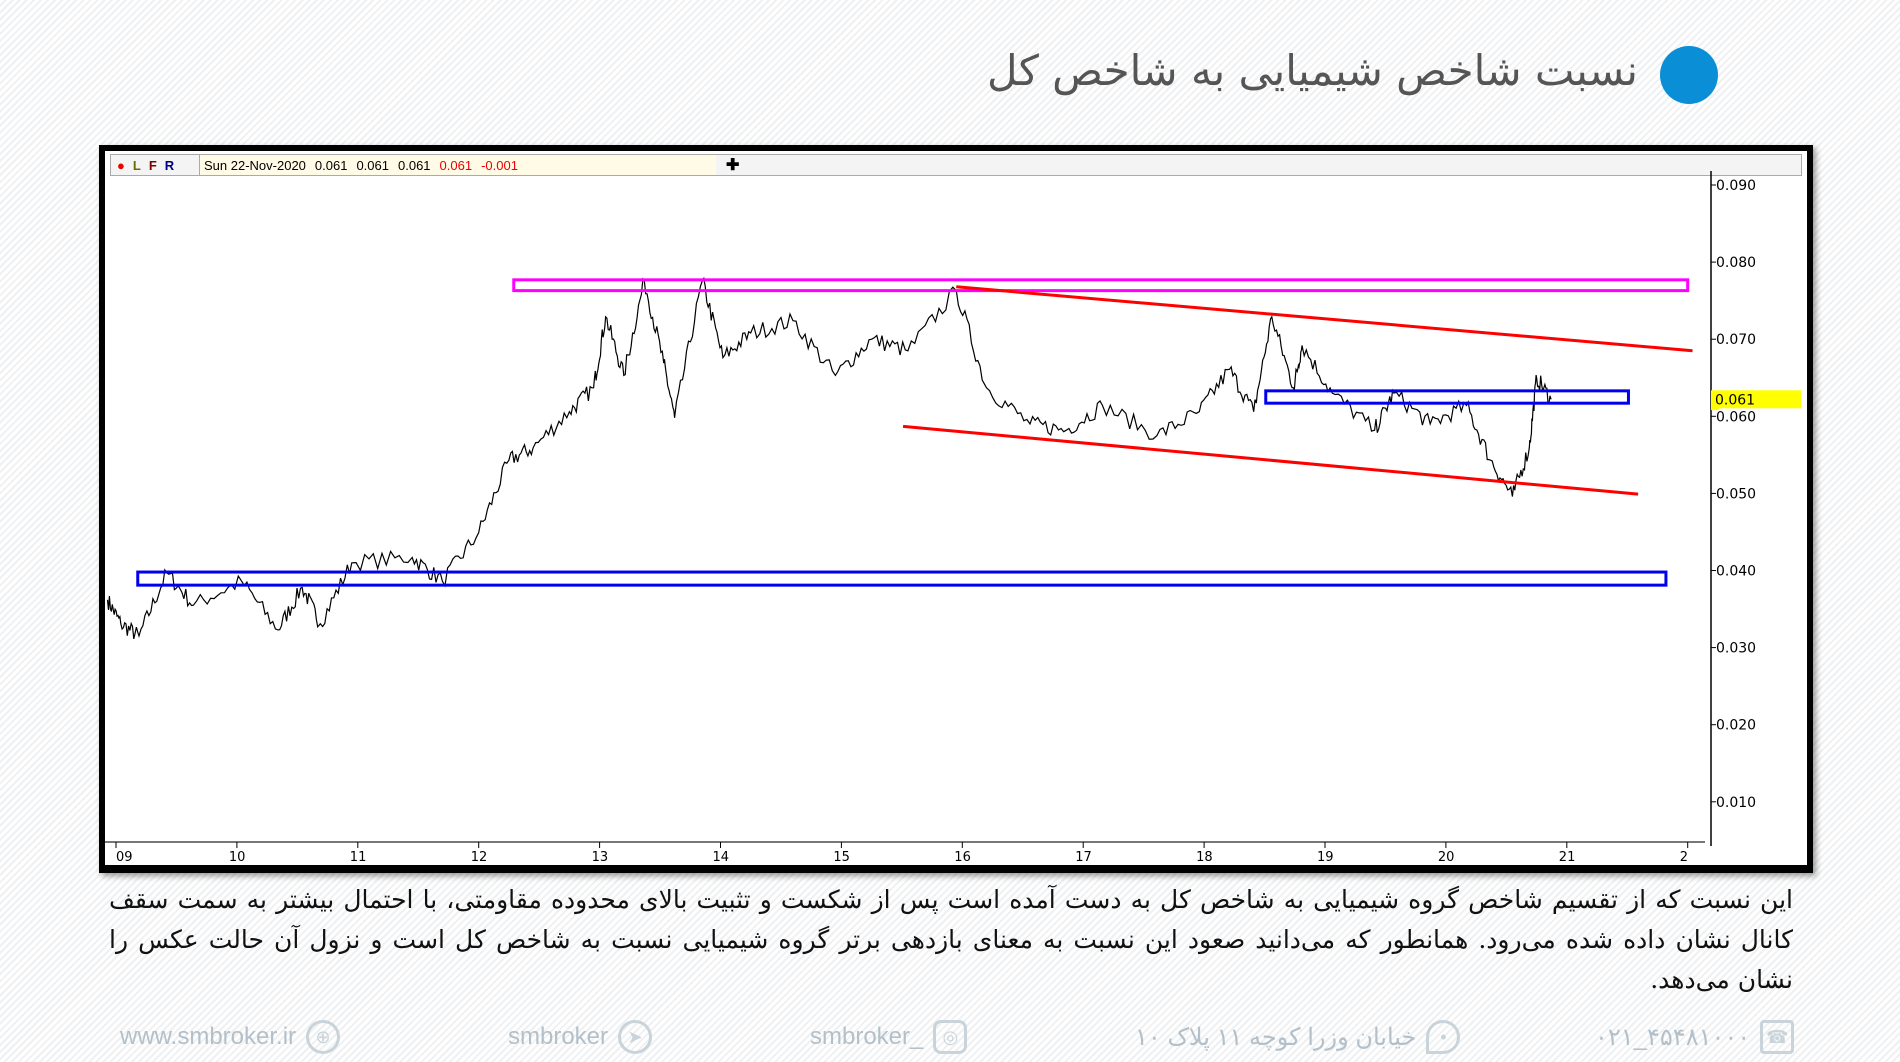 The width and height of the screenshot is (1900, 1062). I want to click on info-change: -0.001, so click(499, 165).